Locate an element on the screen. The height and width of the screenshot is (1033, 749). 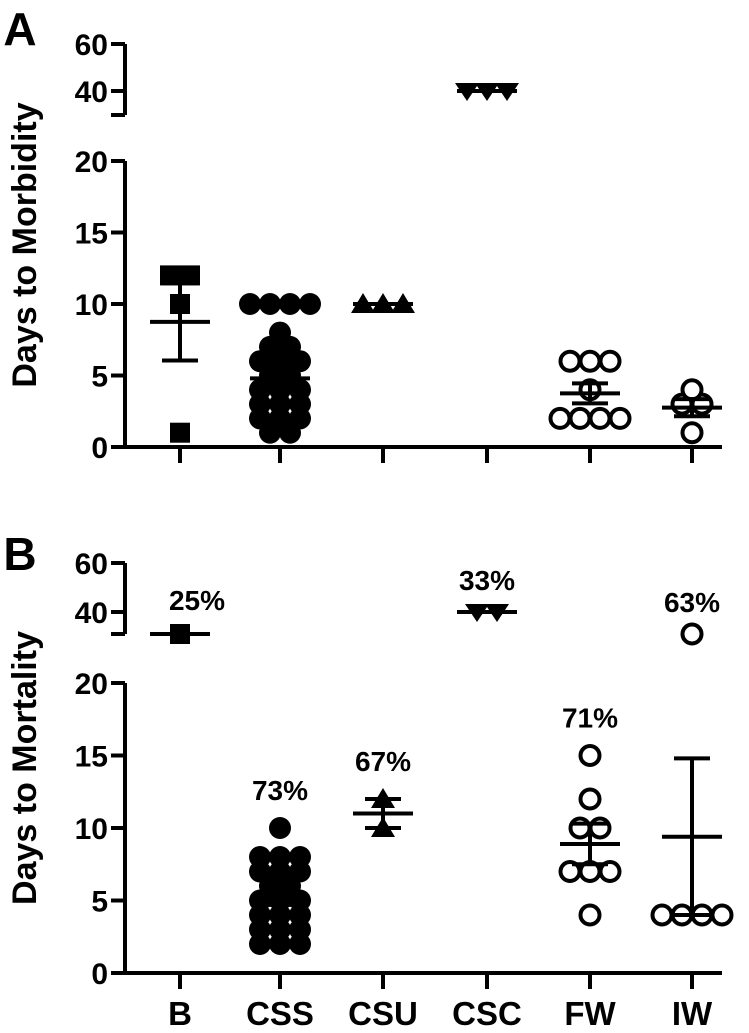
percent-label: 63% is located at coordinates (692, 602).